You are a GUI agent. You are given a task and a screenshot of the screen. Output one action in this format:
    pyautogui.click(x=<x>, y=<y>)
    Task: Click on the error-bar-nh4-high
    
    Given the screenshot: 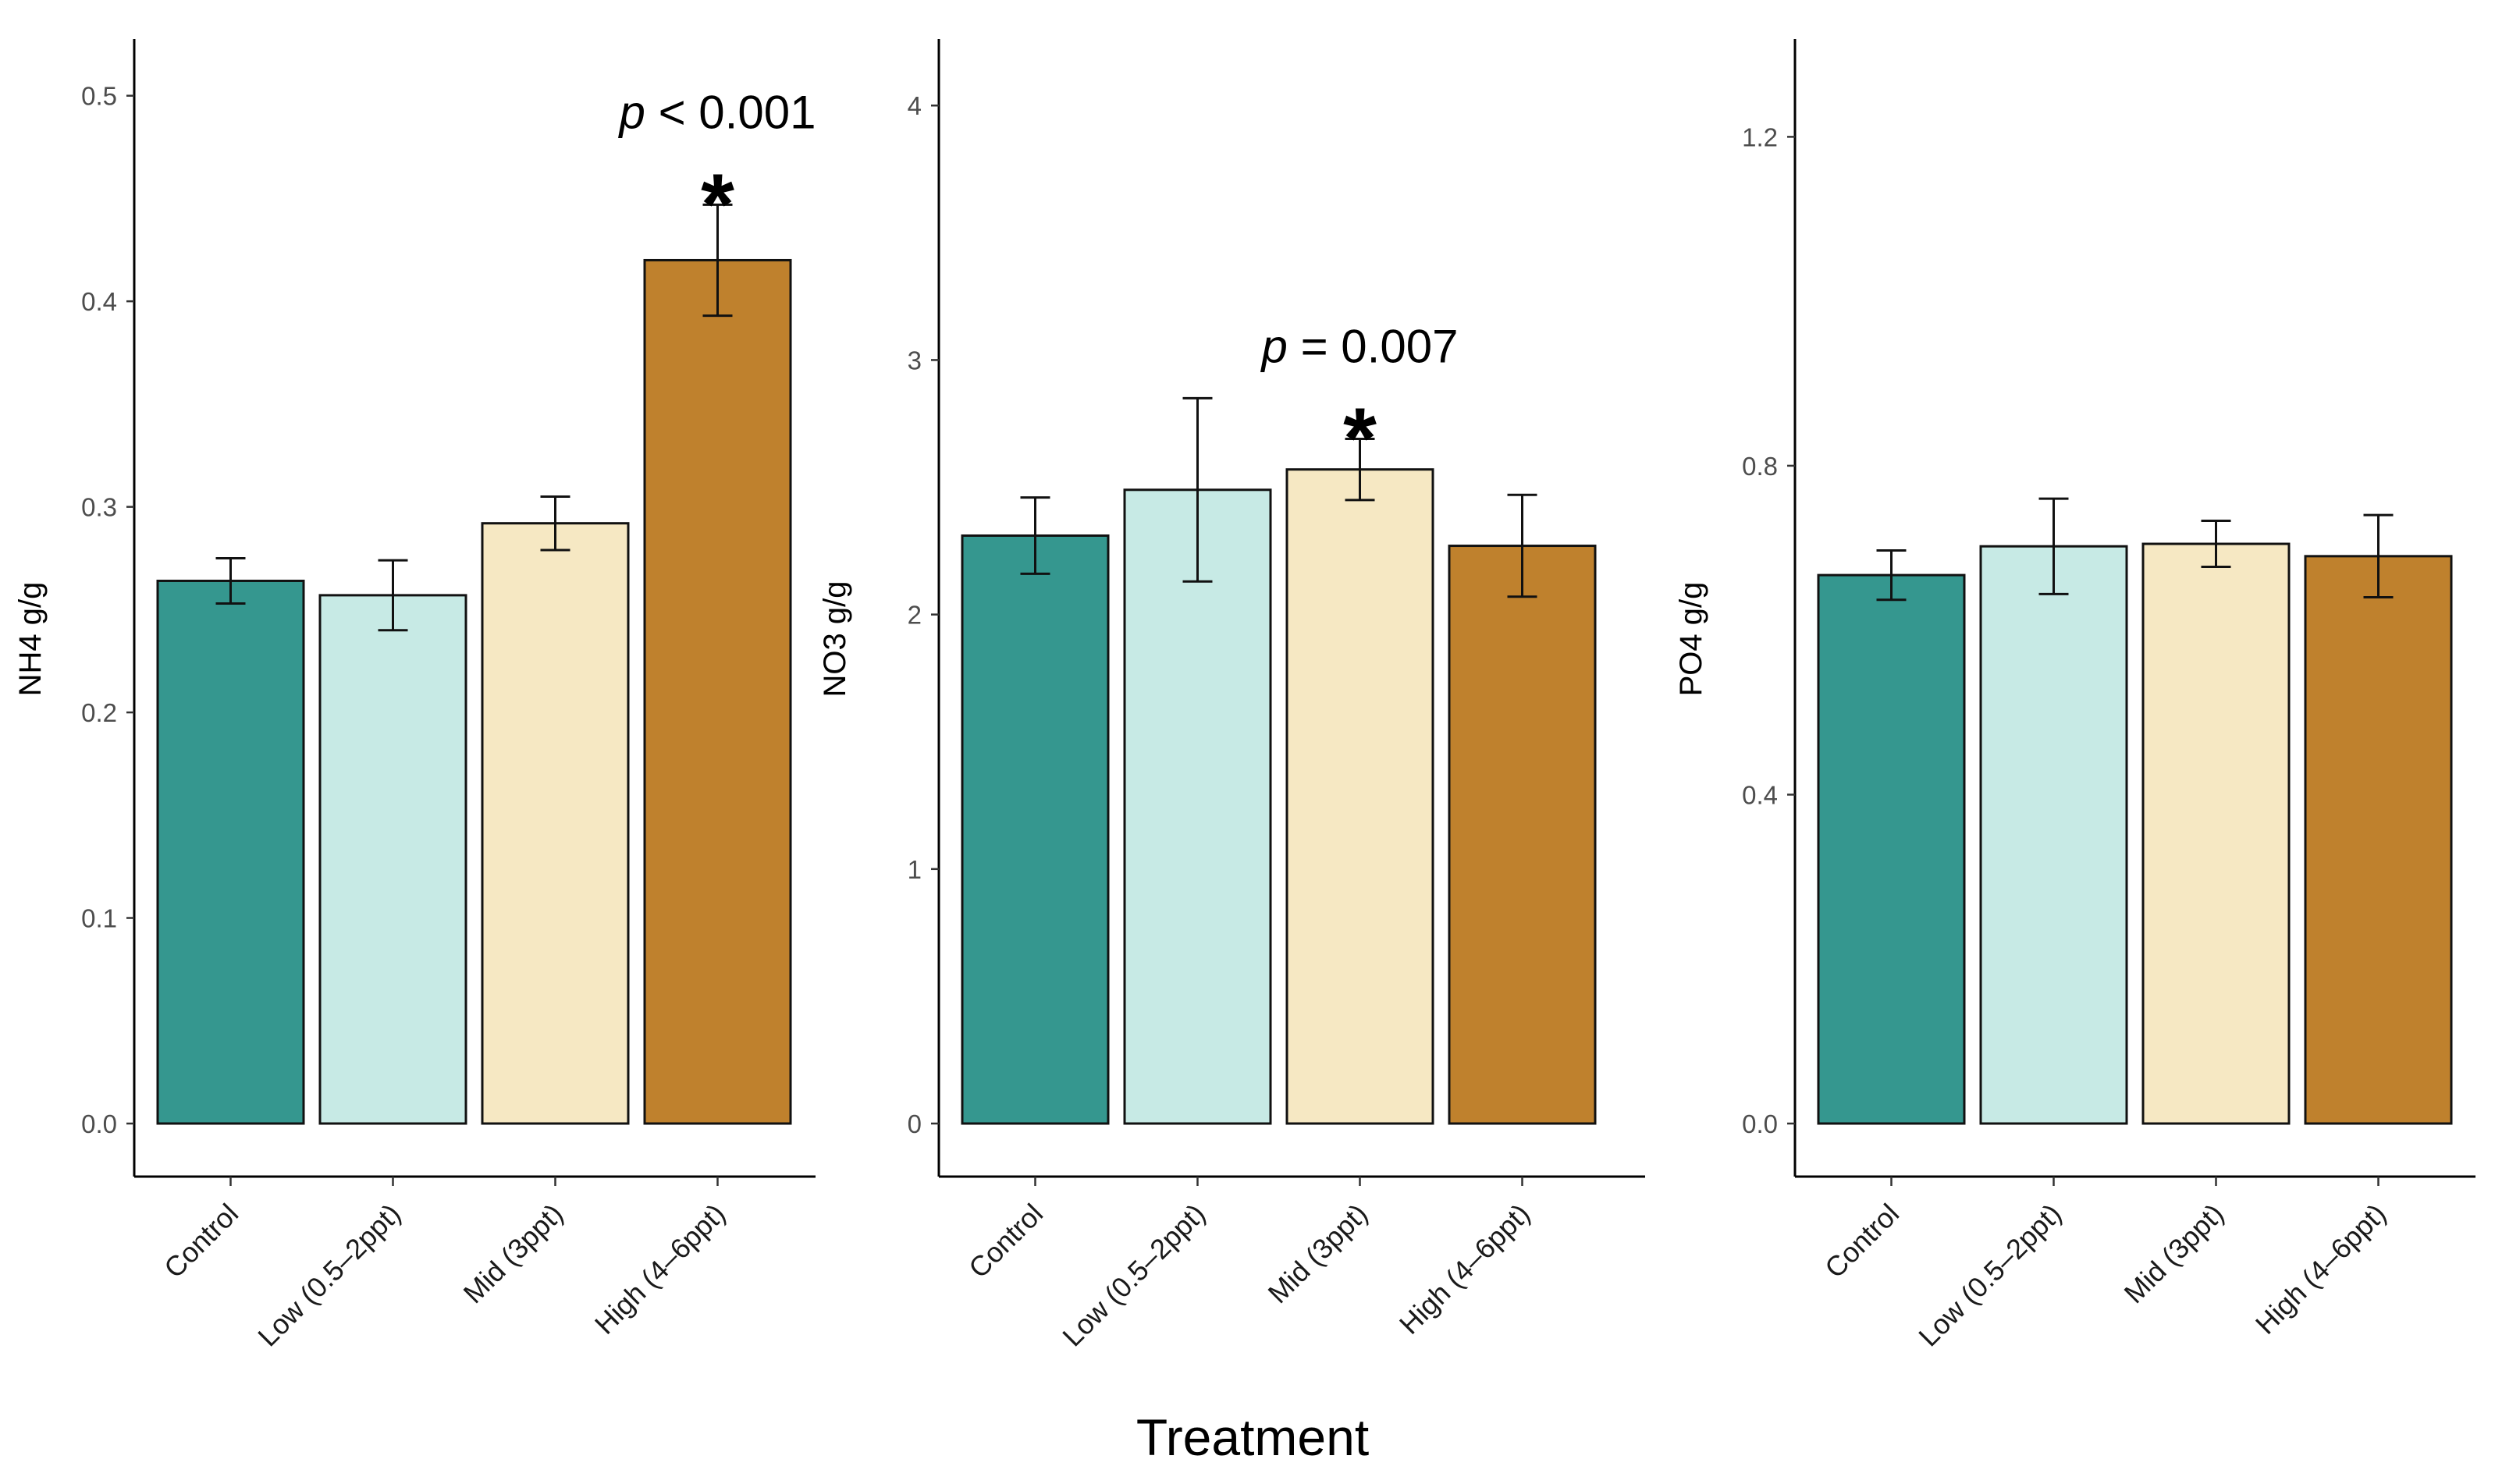 What is the action you would take?
    pyautogui.click(x=717, y=260)
    